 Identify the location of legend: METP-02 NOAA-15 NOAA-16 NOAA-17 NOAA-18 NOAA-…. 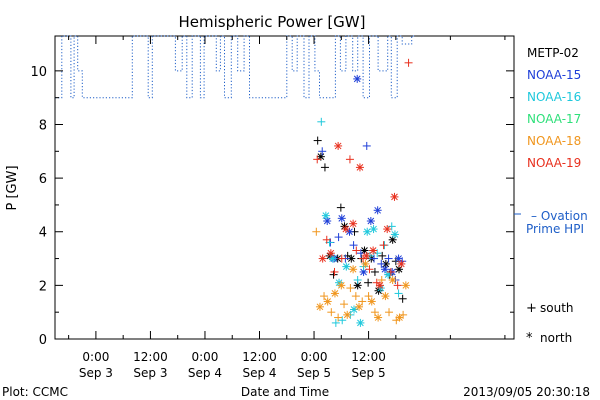
(554, 108).